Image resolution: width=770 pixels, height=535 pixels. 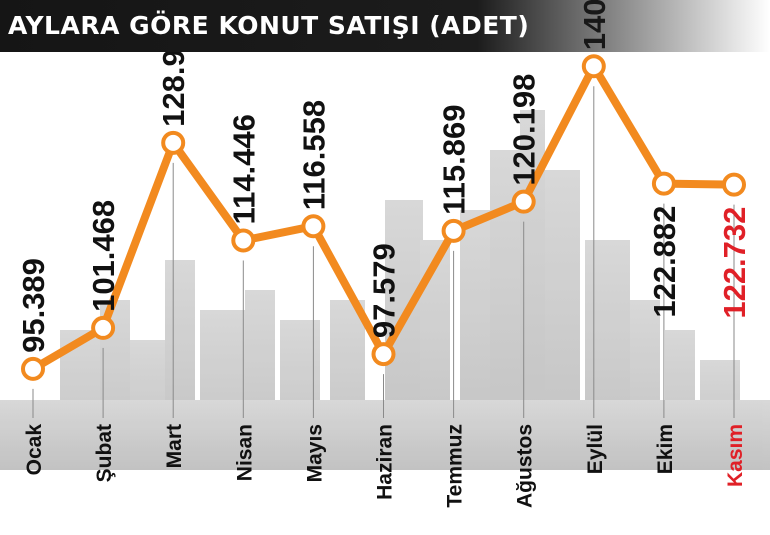 I want to click on title-bar: AYLARA GÖRE KONUT SATIŞI (ADET), so click(x=385, y=26).